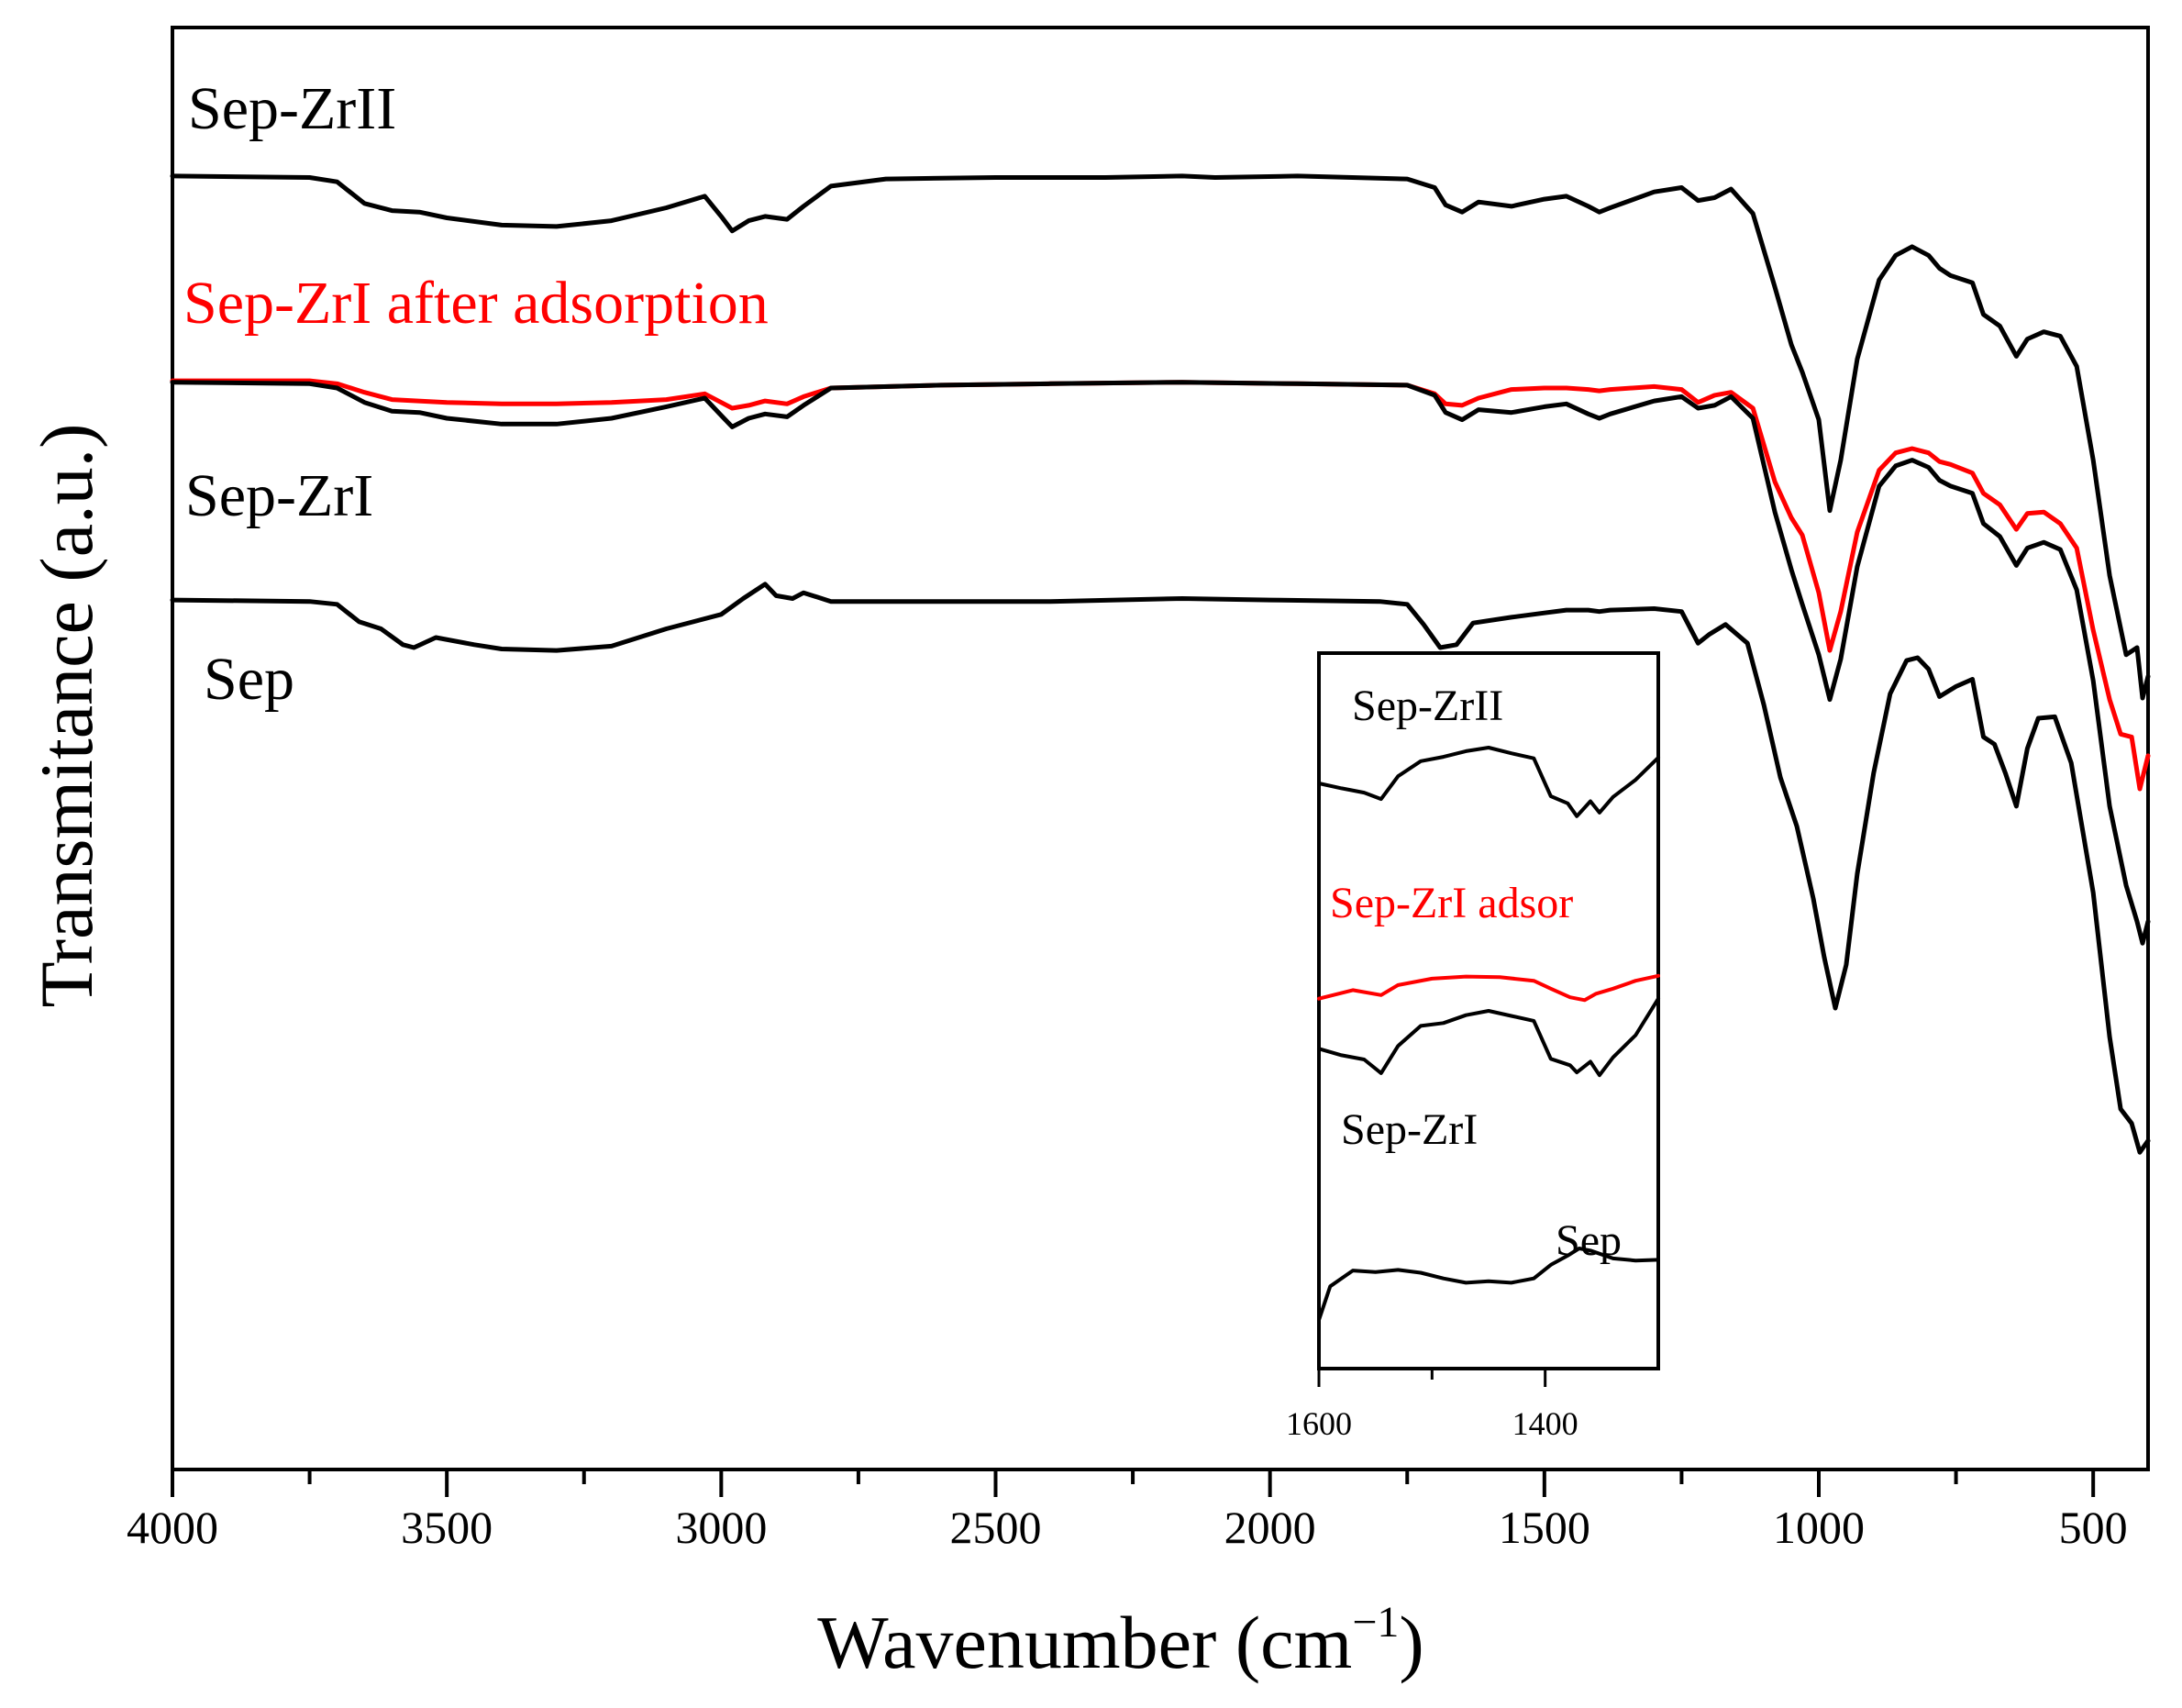  Describe the element at coordinates (1488, 1284) in the screenshot. I see `inset-series-line-sep` at that location.